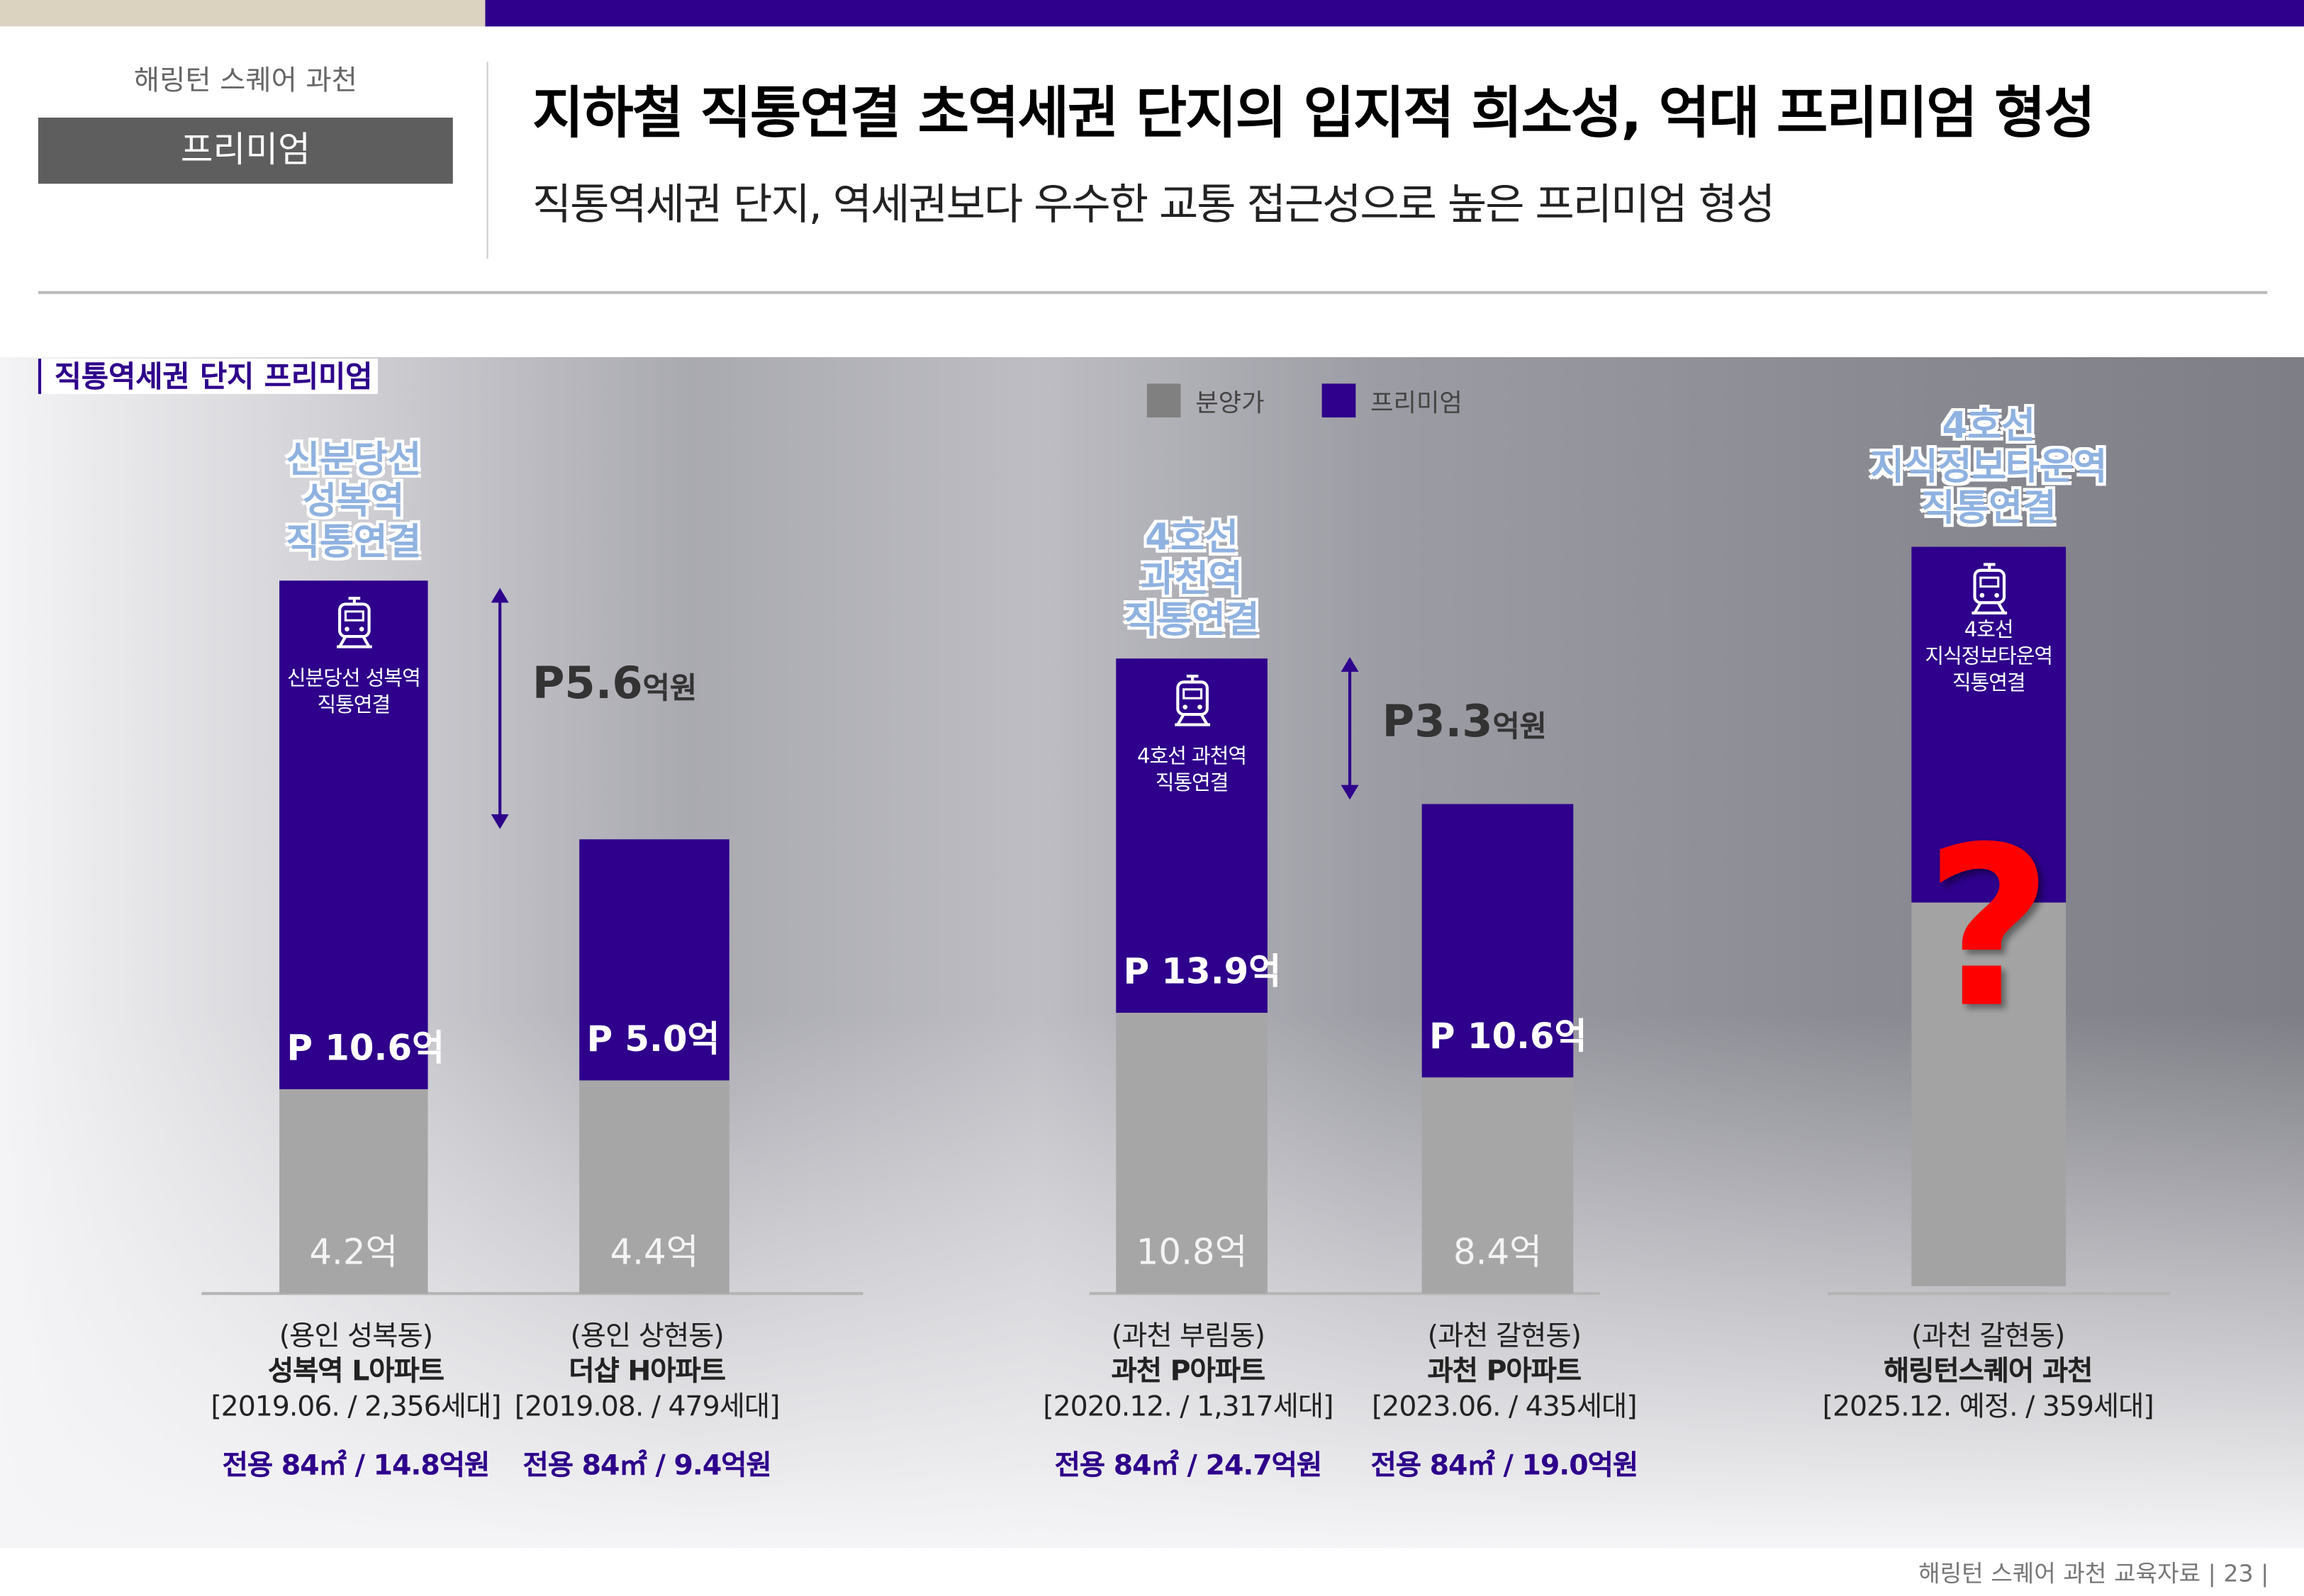 This screenshot has width=2304, height=1596. What do you see at coordinates (1153, 204) in the screenshot?
I see `page-subtitle: 직통역세권 단지, 역세권보다 우수한 교통 접근성으로 높은 프리미엄 형성` at bounding box center [1153, 204].